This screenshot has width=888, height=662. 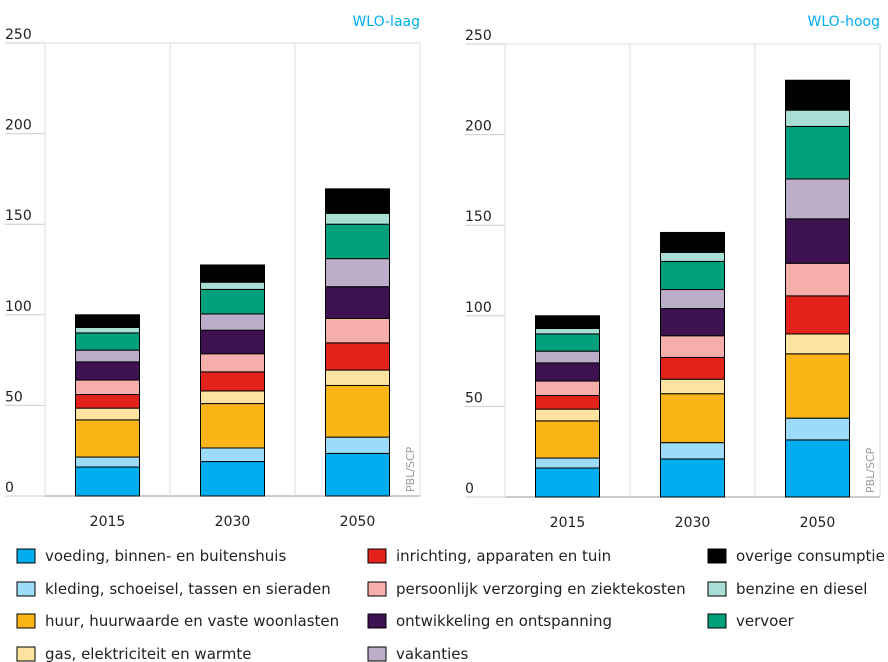 What do you see at coordinates (503, 556) in the screenshot?
I see `legend-label: inrichting, apparaten en tuin` at bounding box center [503, 556].